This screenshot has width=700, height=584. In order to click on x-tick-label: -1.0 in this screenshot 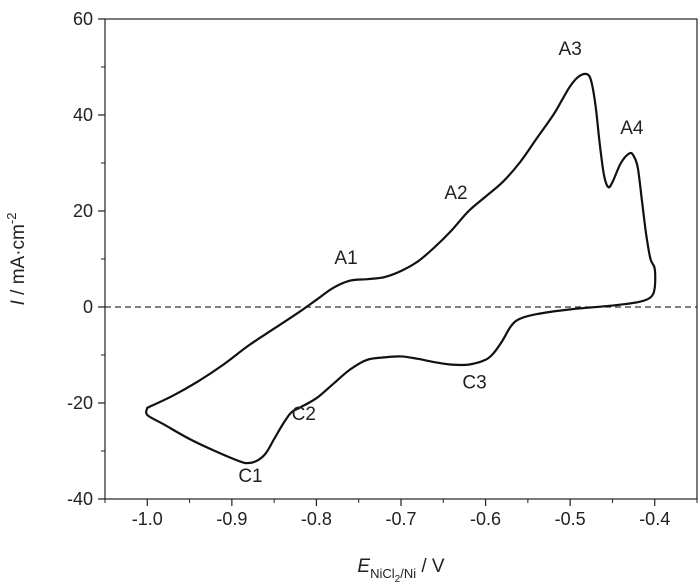, I will do `click(147, 519)`.